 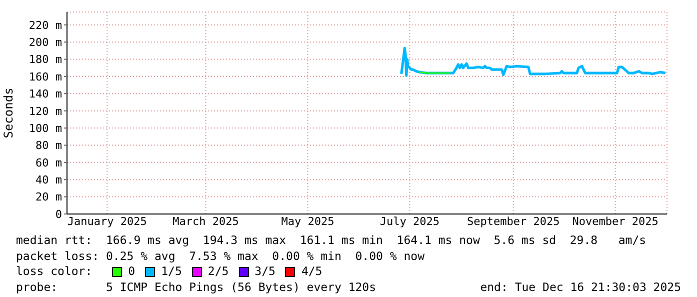 I want to click on y-tick-label: 200 m, so click(x=45, y=42).